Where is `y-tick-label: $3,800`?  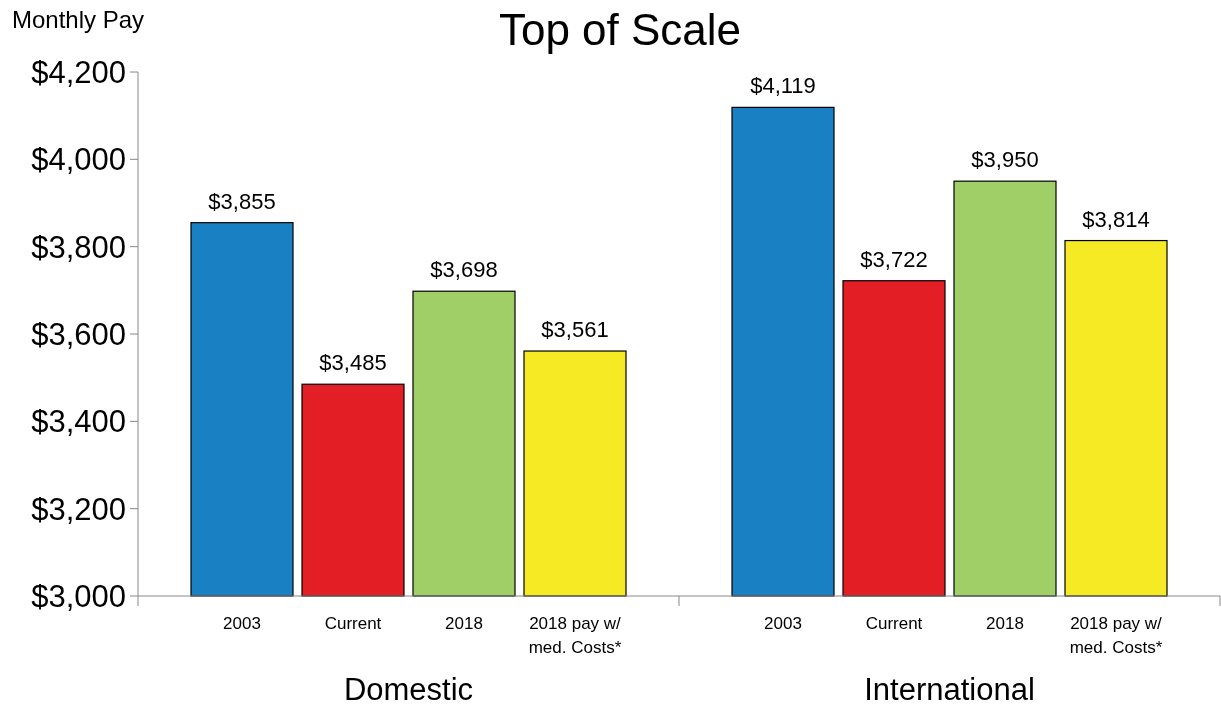
y-tick-label: $3,800 is located at coordinates (78, 247).